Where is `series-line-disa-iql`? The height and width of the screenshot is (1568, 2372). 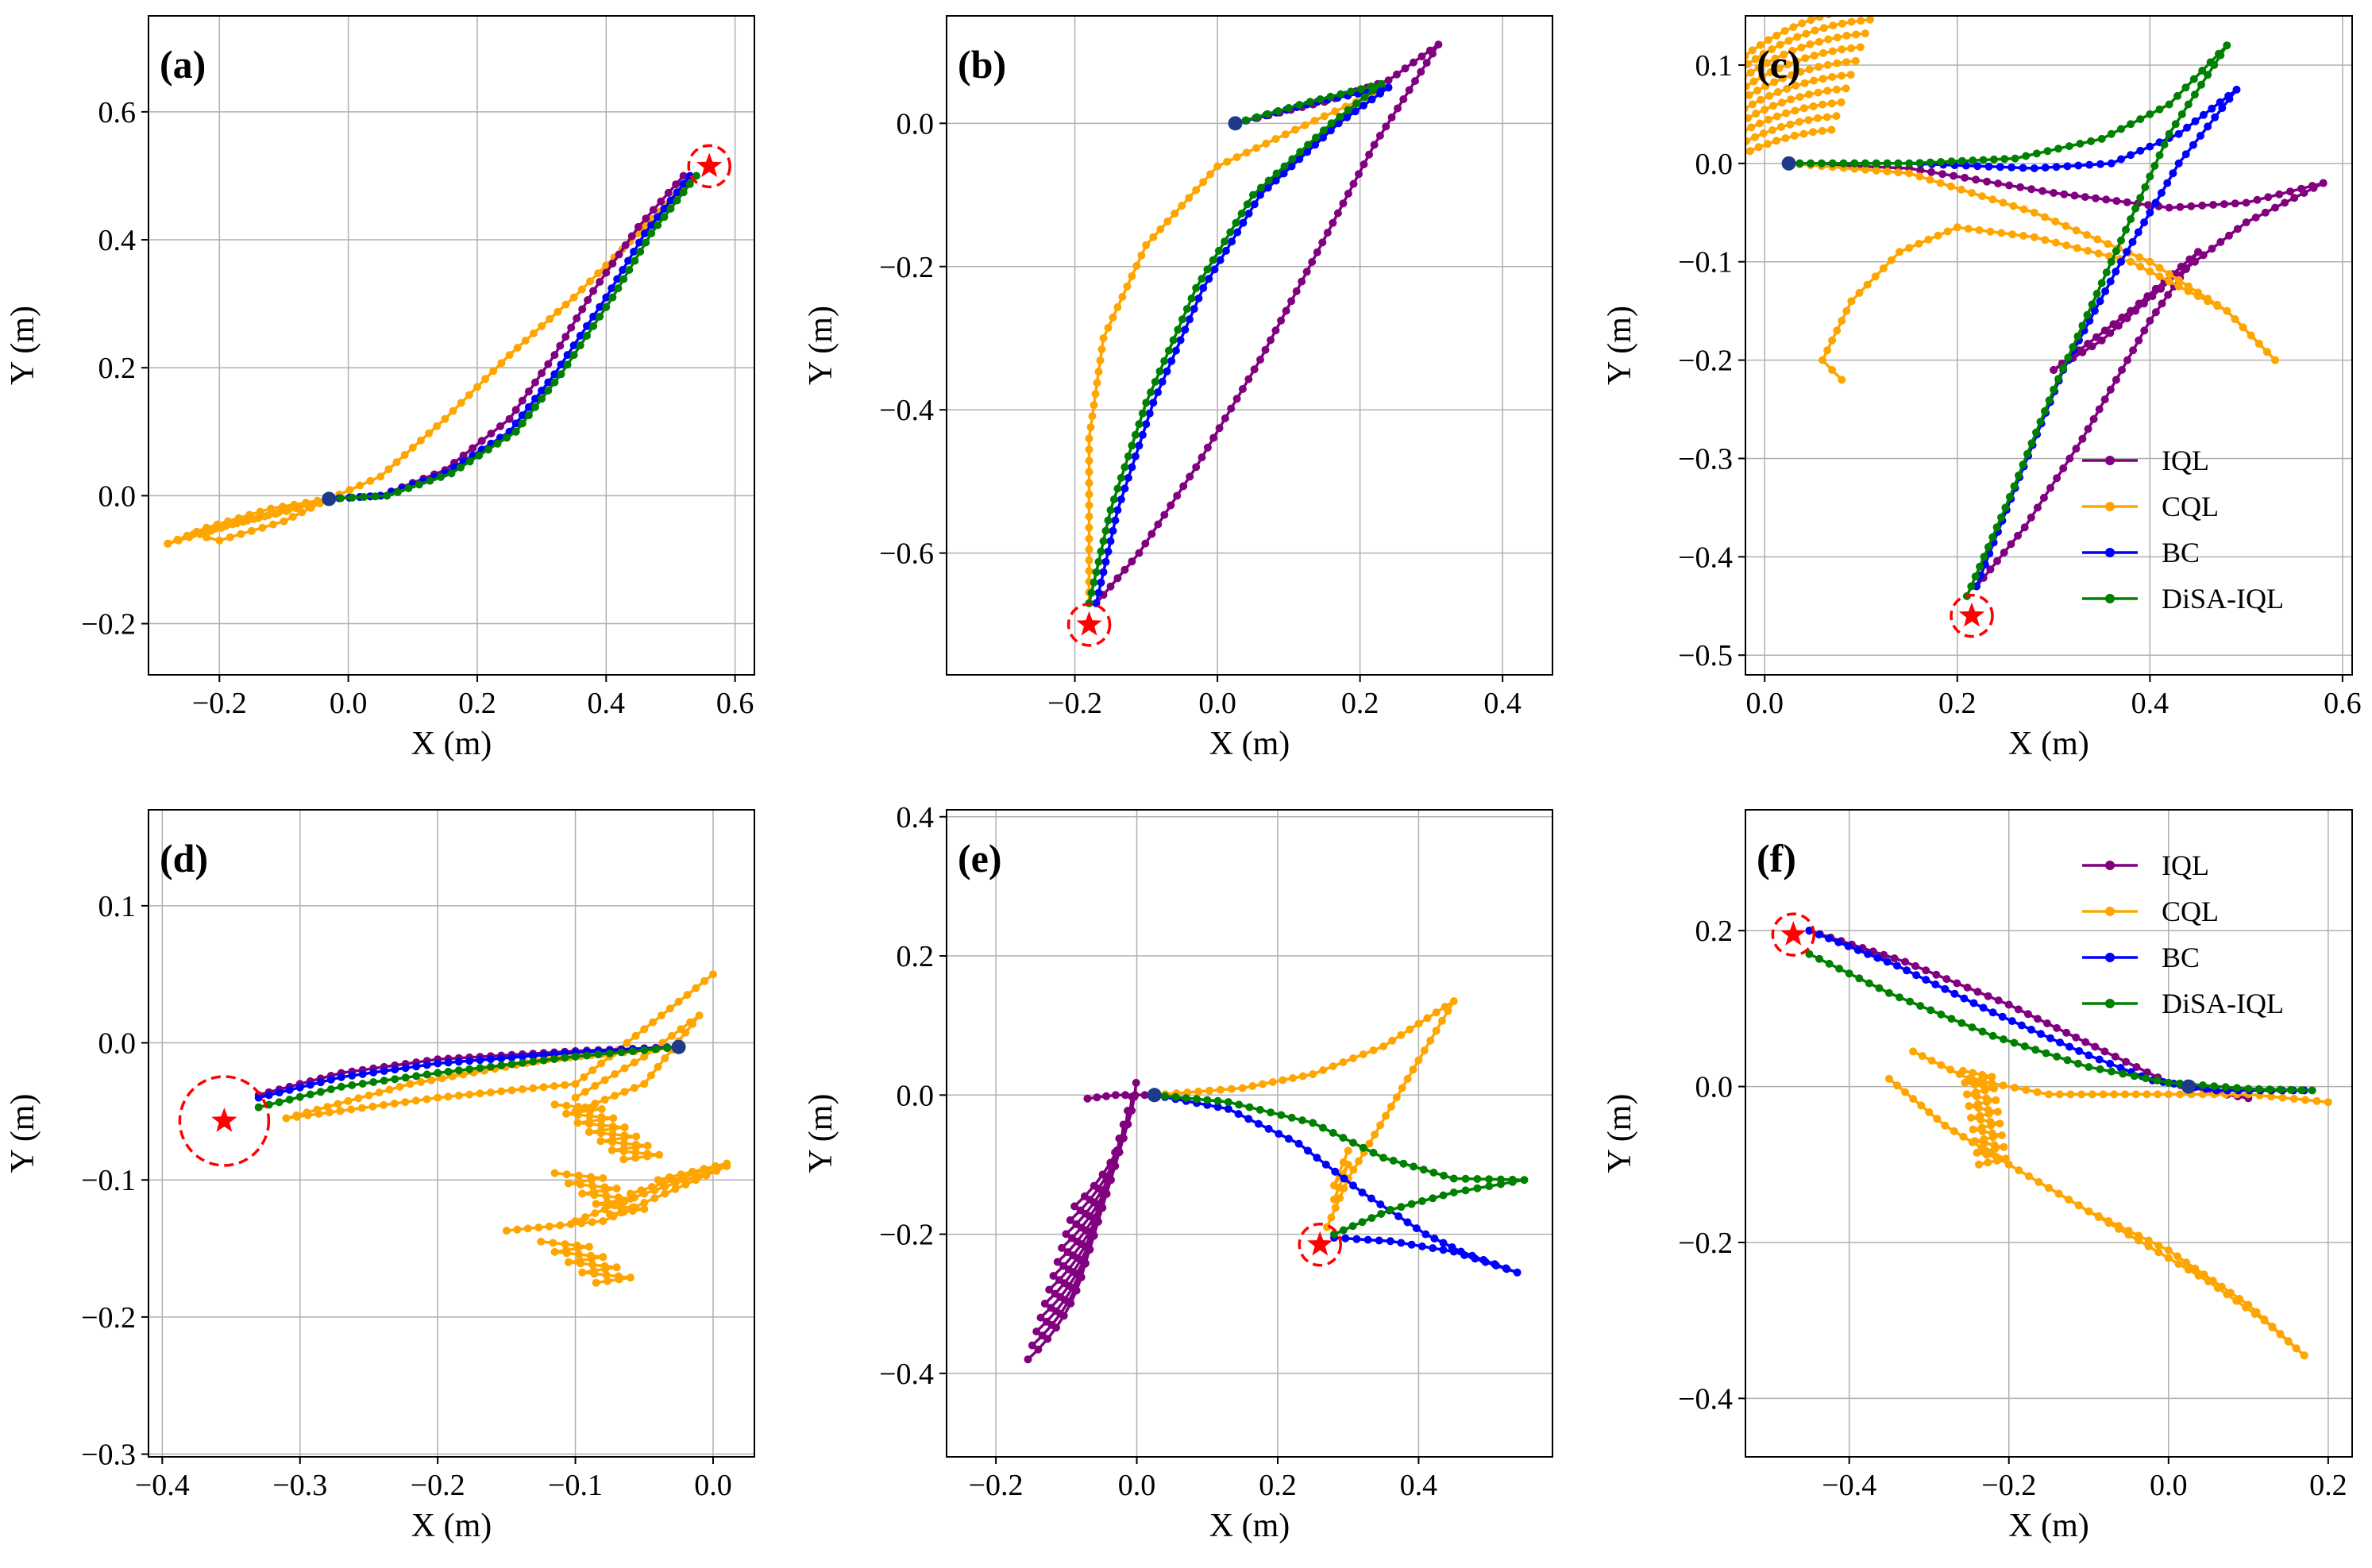 series-line-disa-iql is located at coordinates (2060, 1022).